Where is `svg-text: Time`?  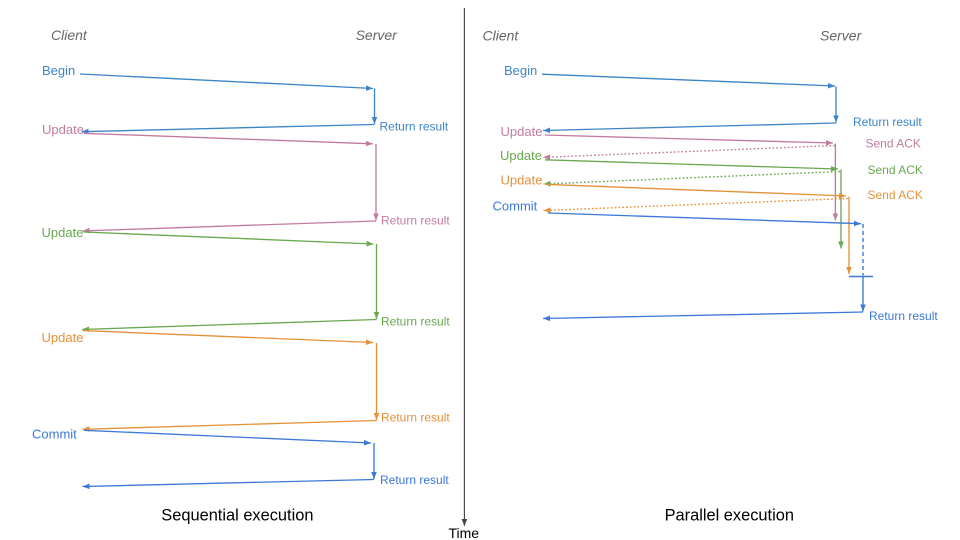 svg-text: Time is located at coordinates (464, 532).